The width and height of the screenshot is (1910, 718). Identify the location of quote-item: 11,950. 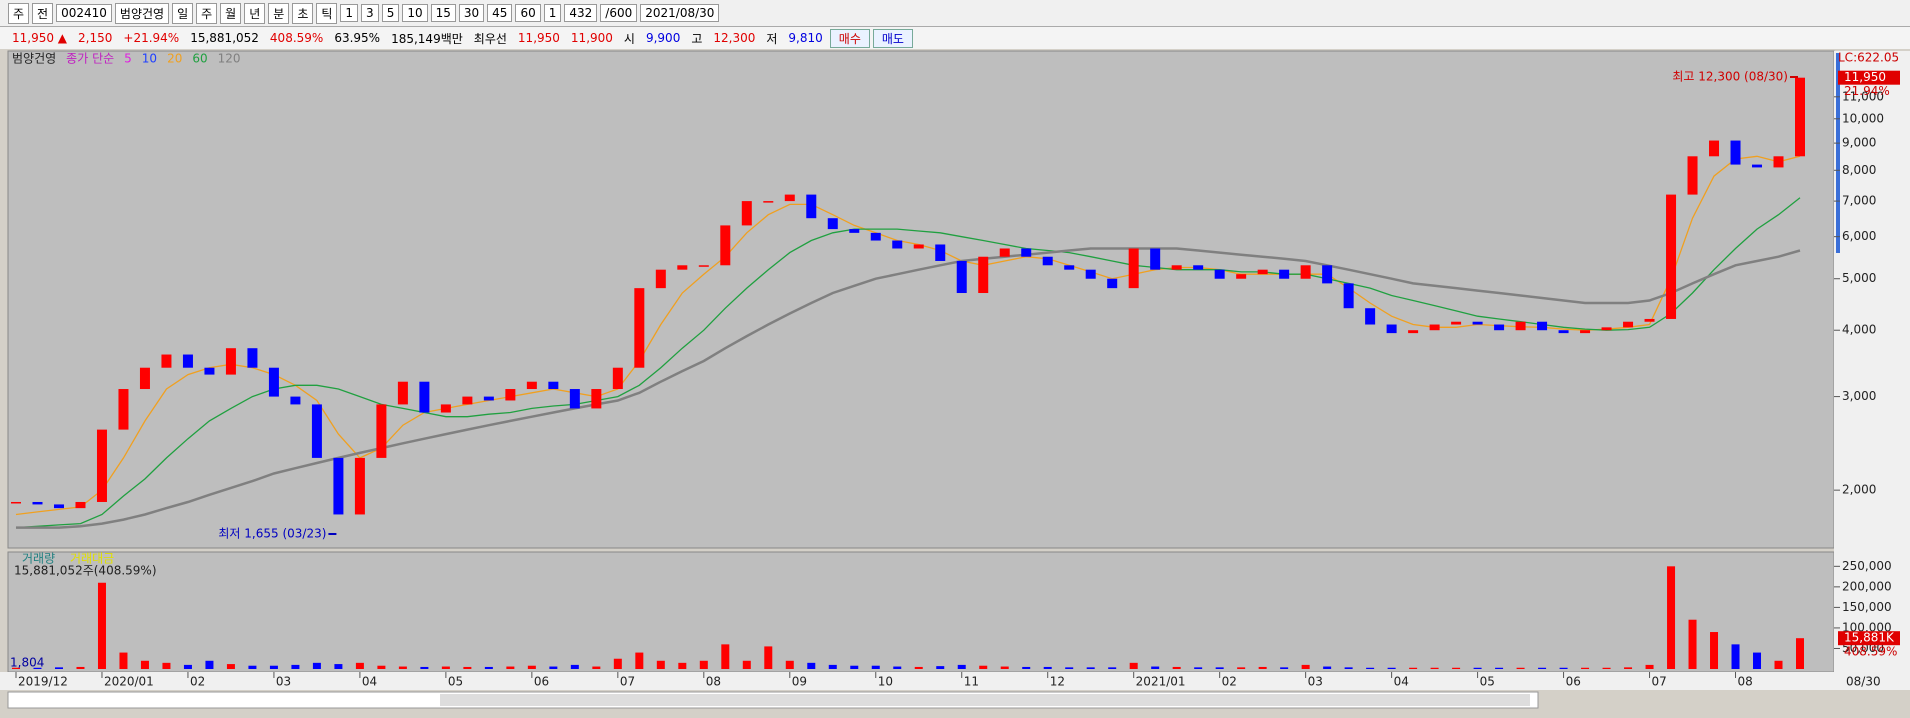
(538, 38).